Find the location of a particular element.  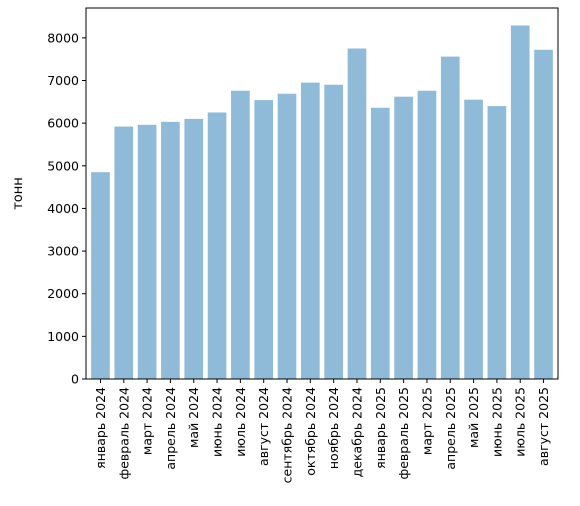

y-tick-label: 1000 is located at coordinates (63, 336).